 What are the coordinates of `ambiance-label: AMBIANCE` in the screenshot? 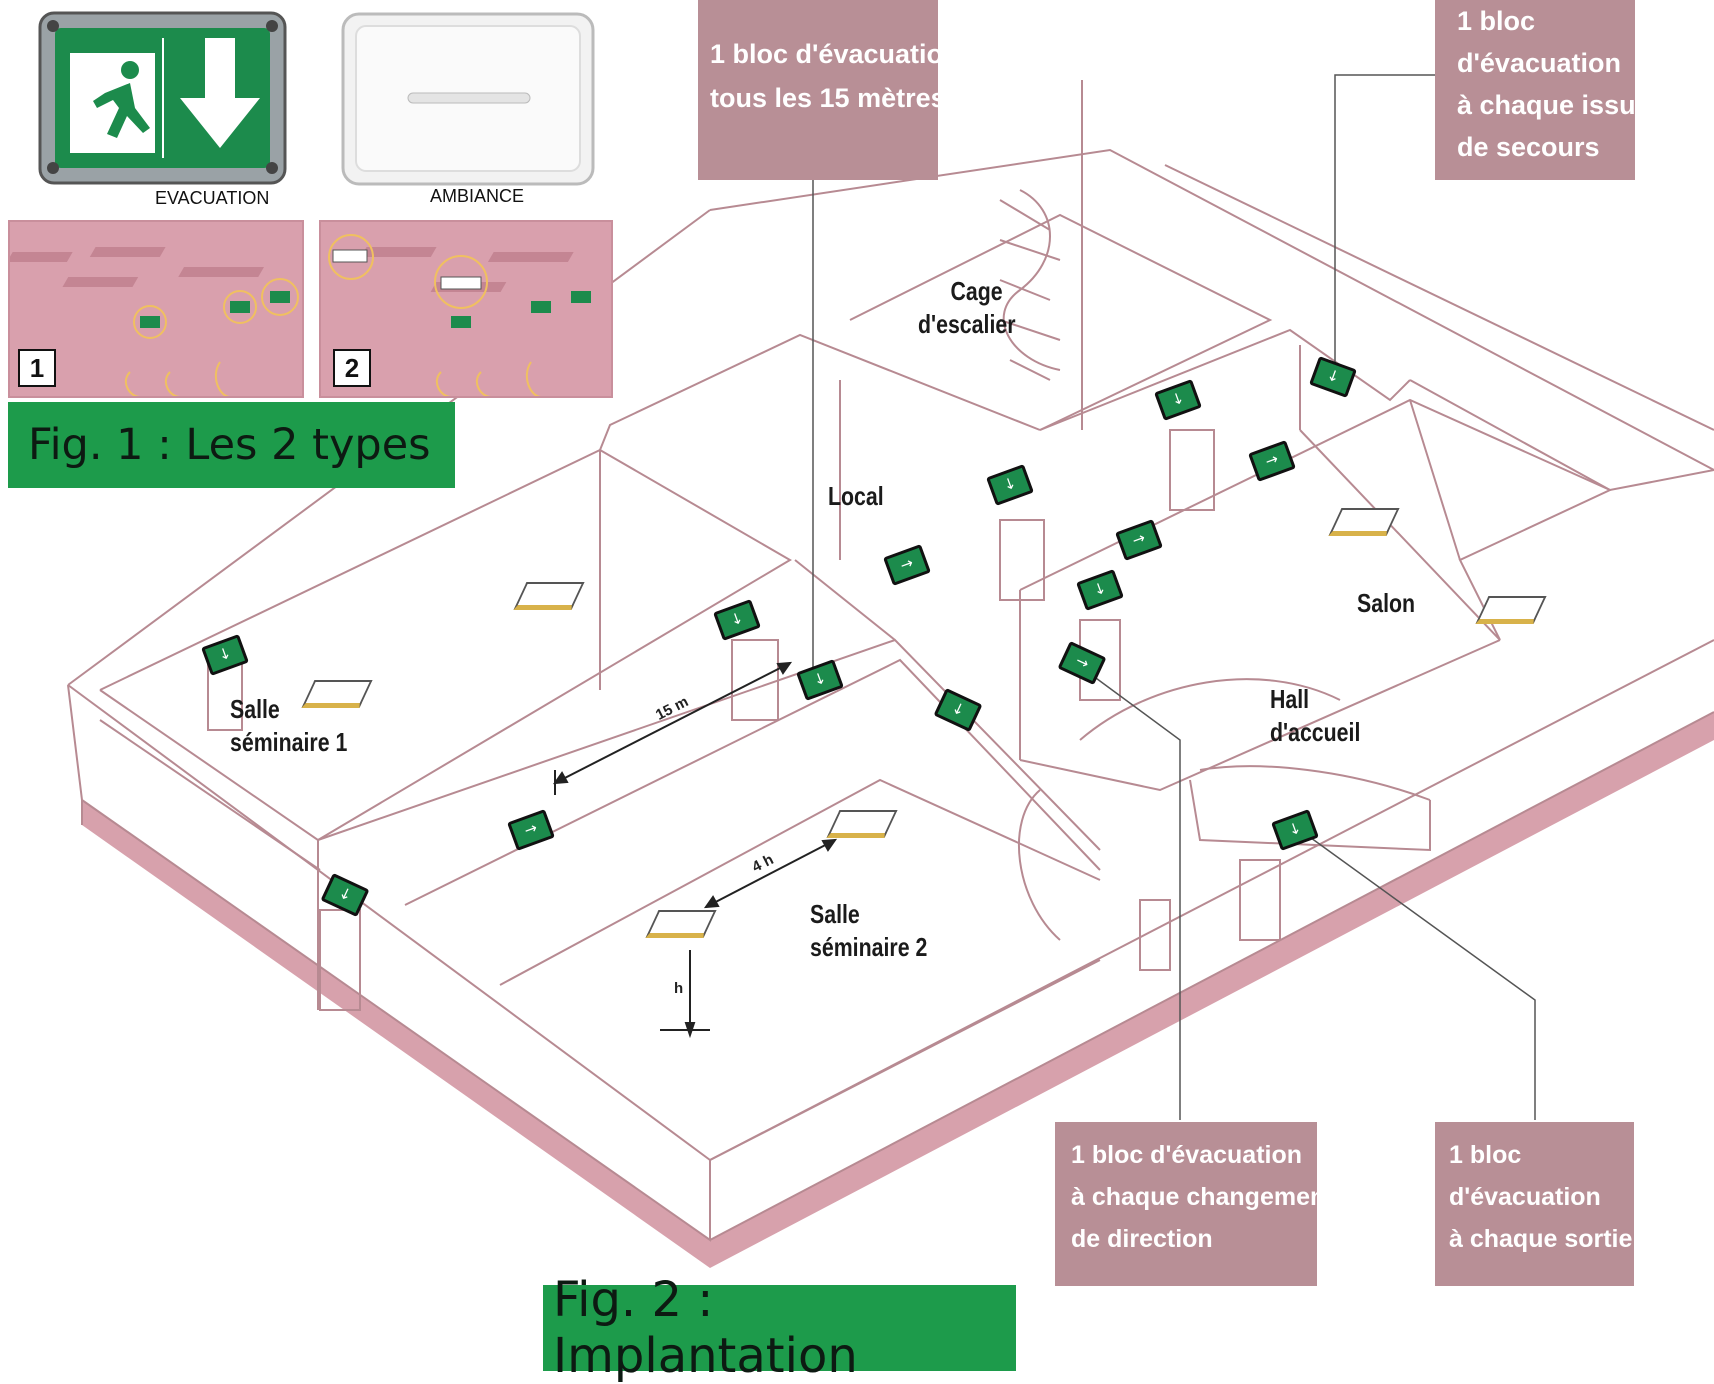 It's located at (477, 196).